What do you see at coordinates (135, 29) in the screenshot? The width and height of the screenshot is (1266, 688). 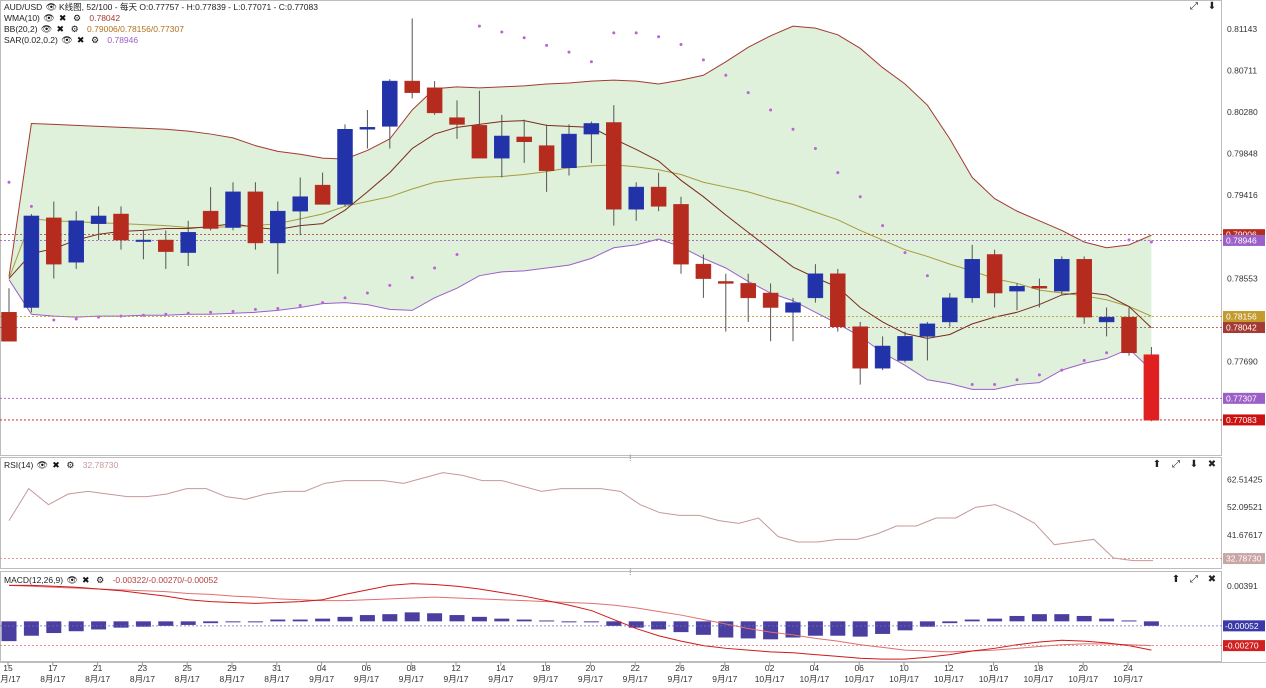 I see `bb-value: 0.79006/0.78156/0.77307` at bounding box center [135, 29].